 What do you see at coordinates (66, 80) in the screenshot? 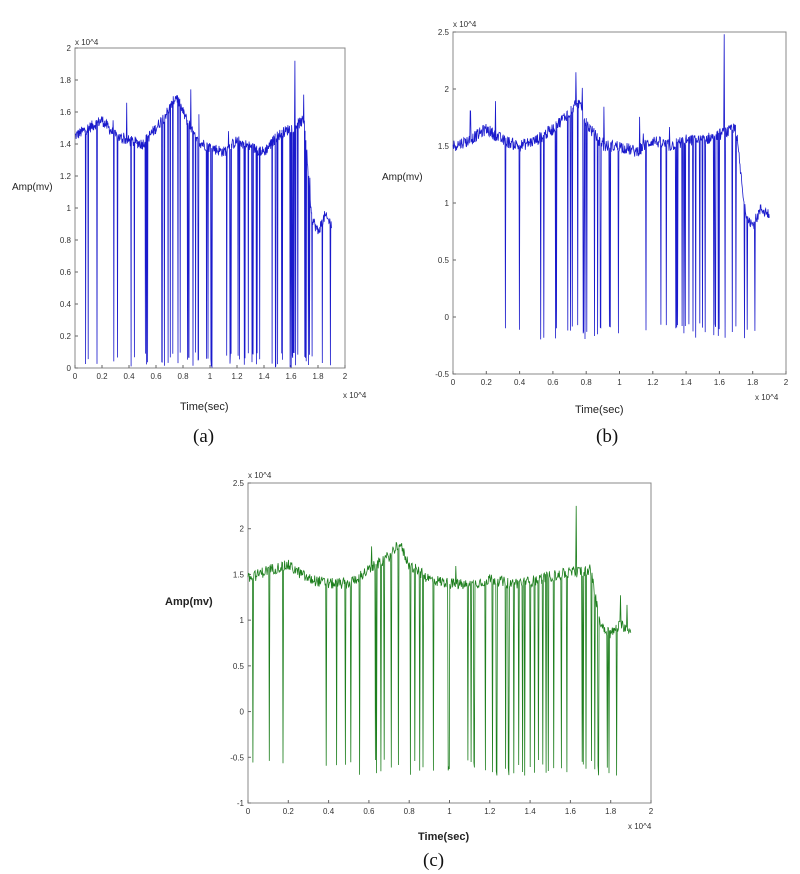
I see `y-tick-label: 1.8` at bounding box center [66, 80].